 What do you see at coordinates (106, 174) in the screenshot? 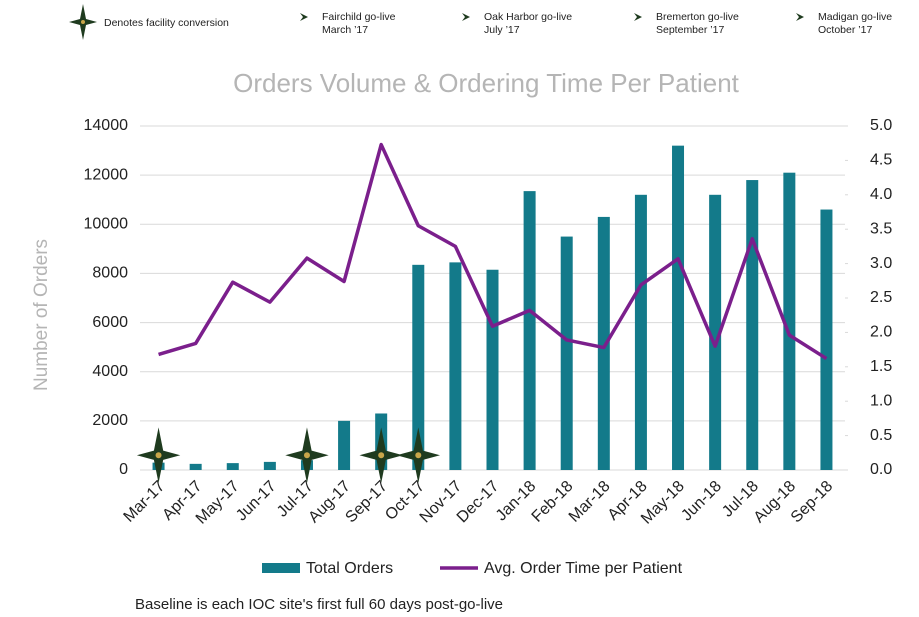
I see `y-tick-label: 12000` at bounding box center [106, 174].